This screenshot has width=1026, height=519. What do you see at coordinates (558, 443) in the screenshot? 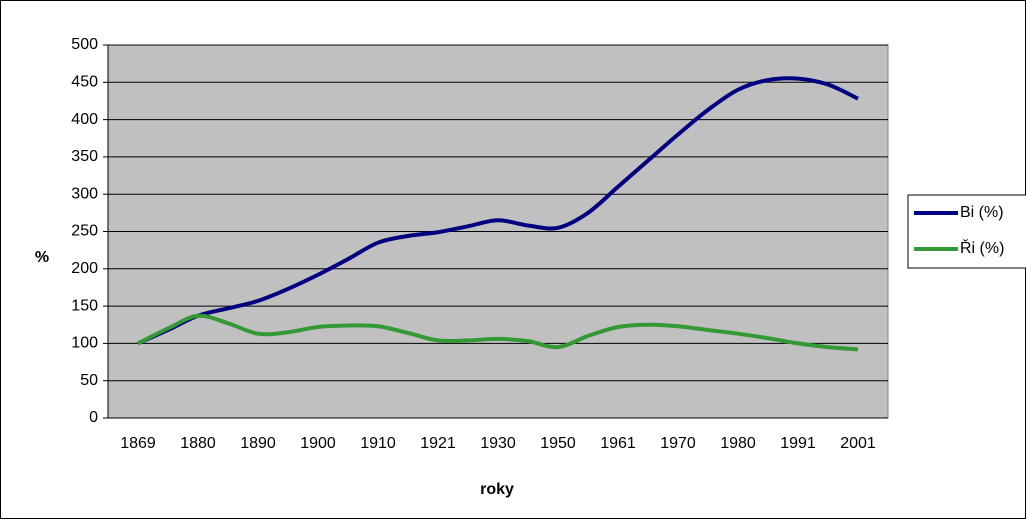
I see `x-tick-label: 1950` at bounding box center [558, 443].